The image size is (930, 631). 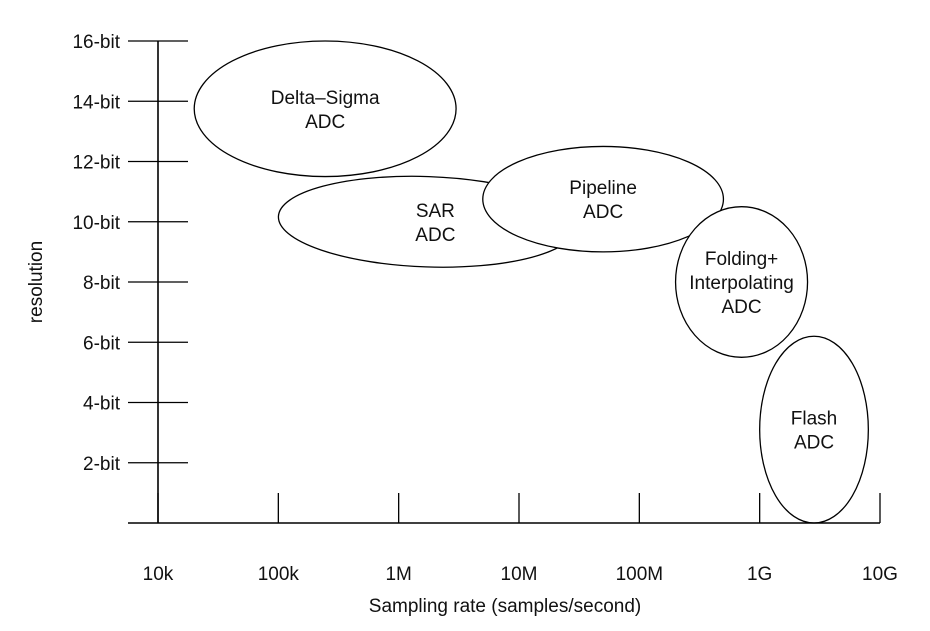 What do you see at coordinates (741, 259) in the screenshot?
I see `region-label: Folding+` at bounding box center [741, 259].